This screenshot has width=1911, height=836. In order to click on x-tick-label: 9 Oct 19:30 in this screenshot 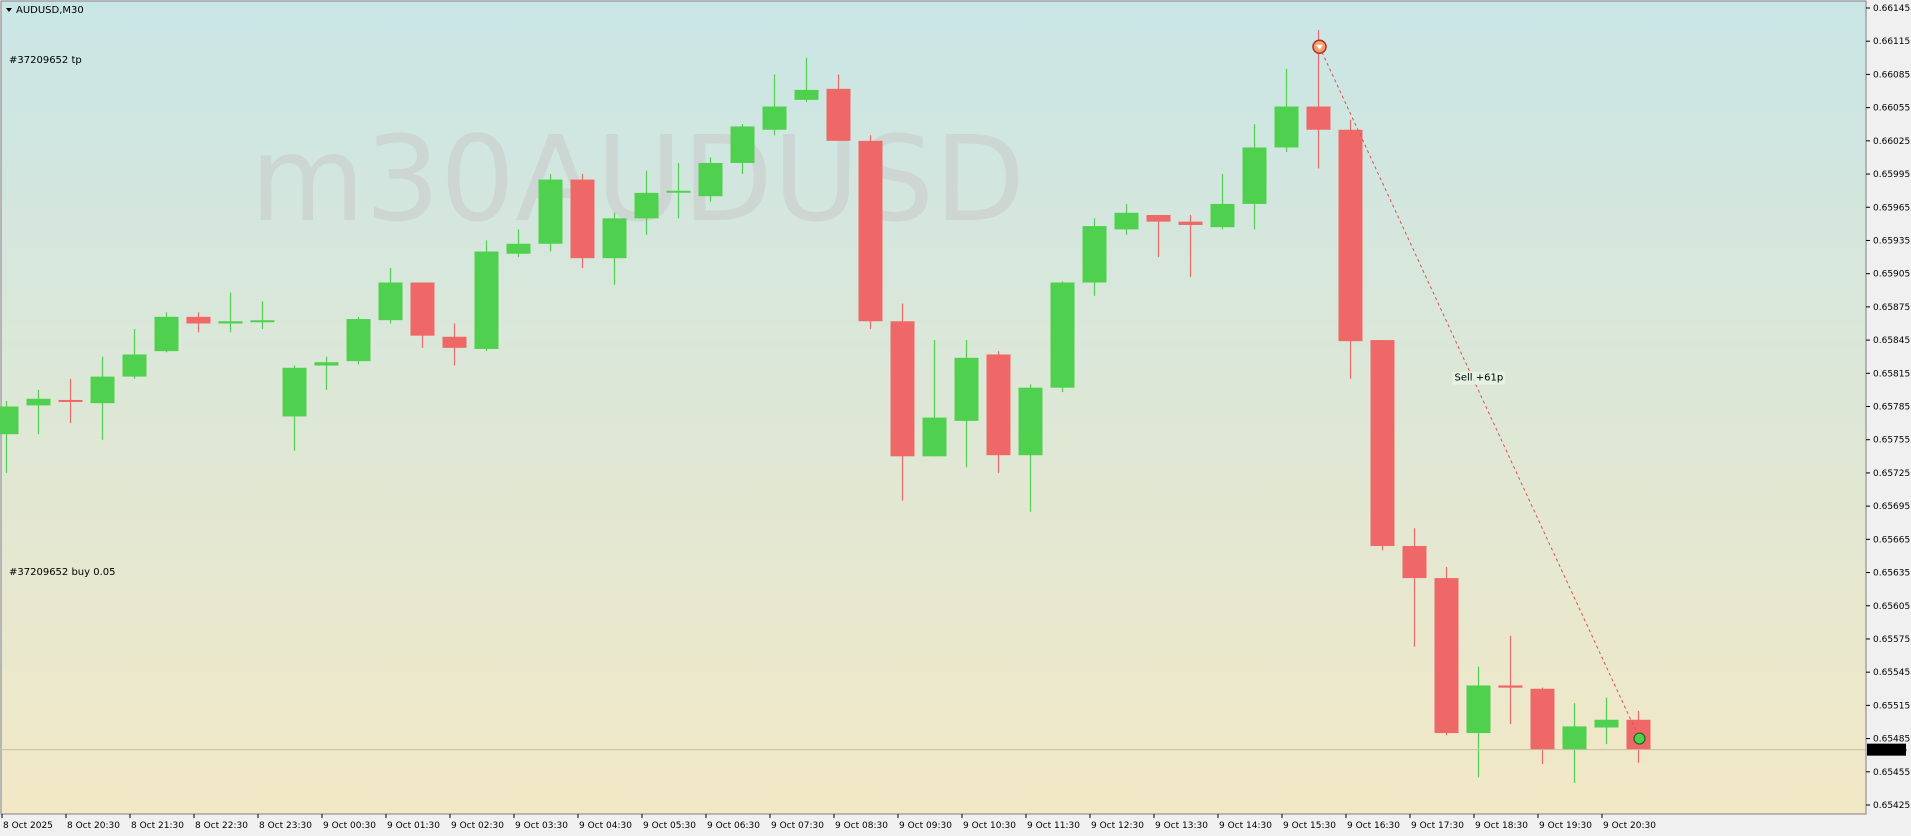, I will do `click(1565, 826)`.